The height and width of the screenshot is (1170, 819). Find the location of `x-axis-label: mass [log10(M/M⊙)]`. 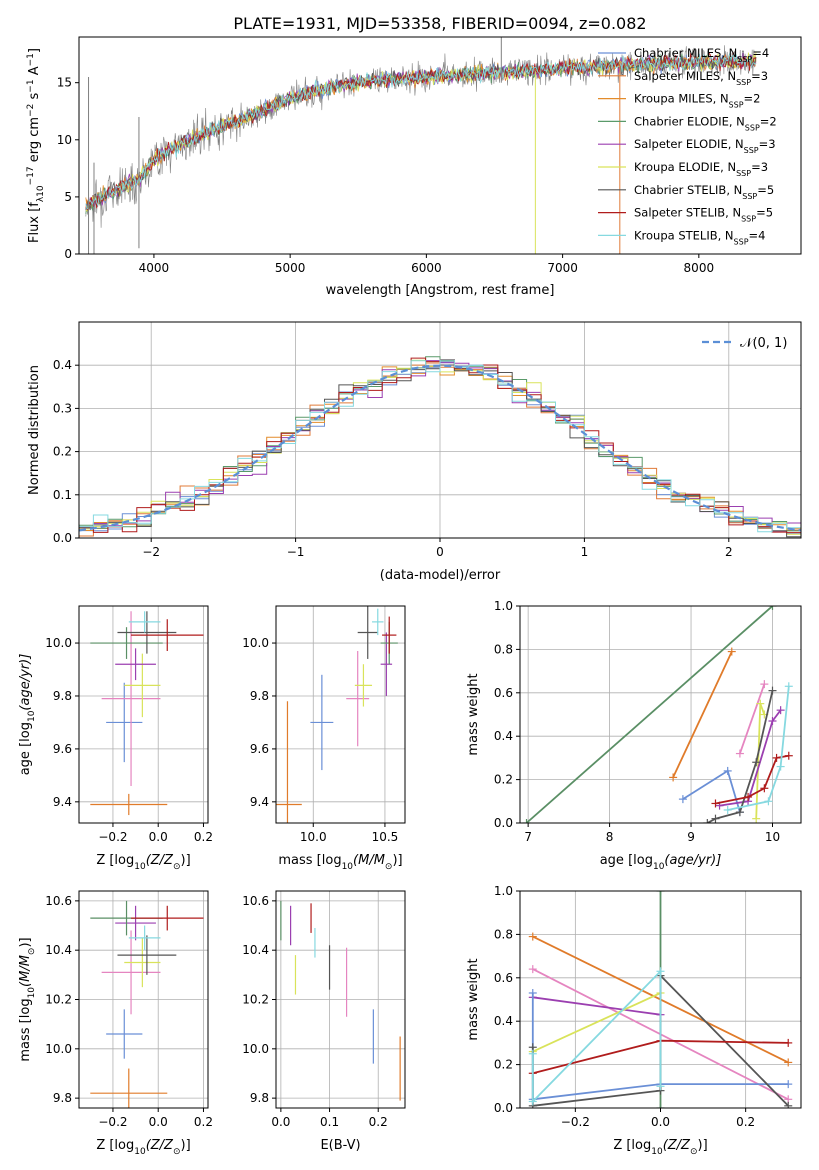

x-axis-label: mass [log10(M/M⊙)] is located at coordinates (340, 862).